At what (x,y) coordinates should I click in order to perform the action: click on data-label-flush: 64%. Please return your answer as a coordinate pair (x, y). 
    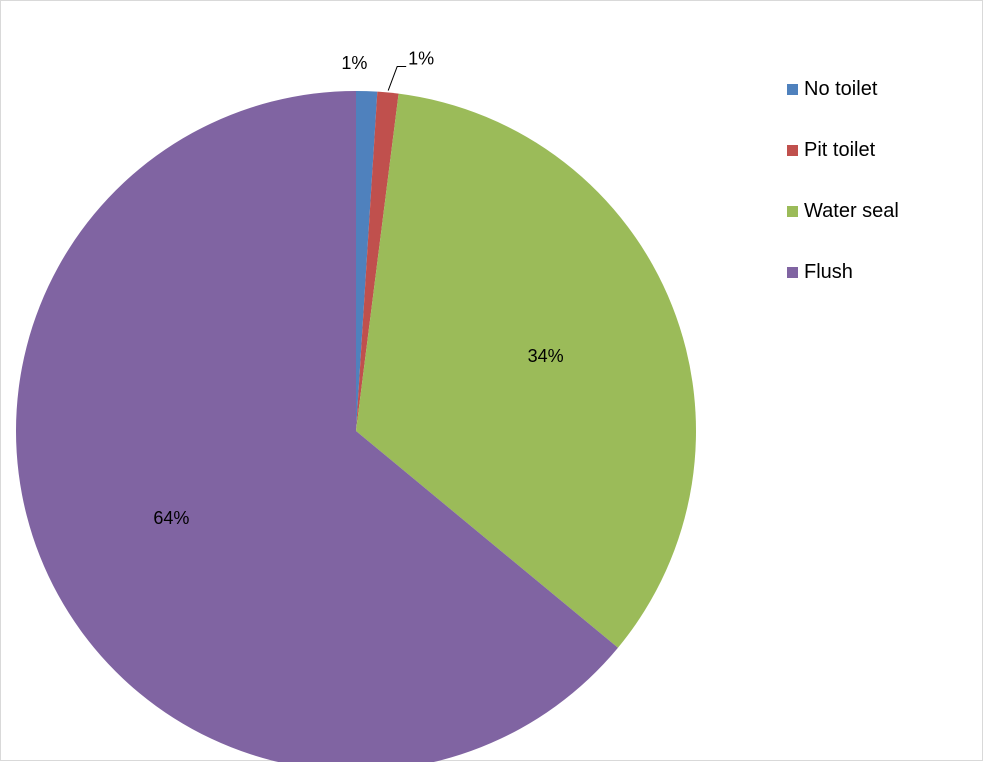
    Looking at the image, I should click on (171, 518).